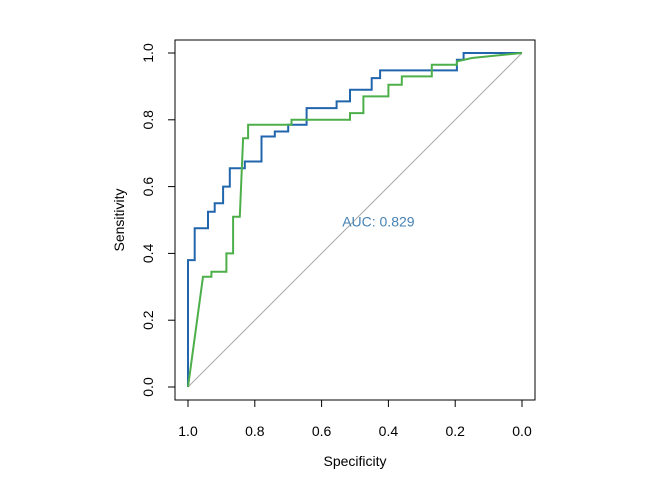 This screenshot has height=480, width=672. What do you see at coordinates (389, 431) in the screenshot?
I see `x-tick-label: 0.4` at bounding box center [389, 431].